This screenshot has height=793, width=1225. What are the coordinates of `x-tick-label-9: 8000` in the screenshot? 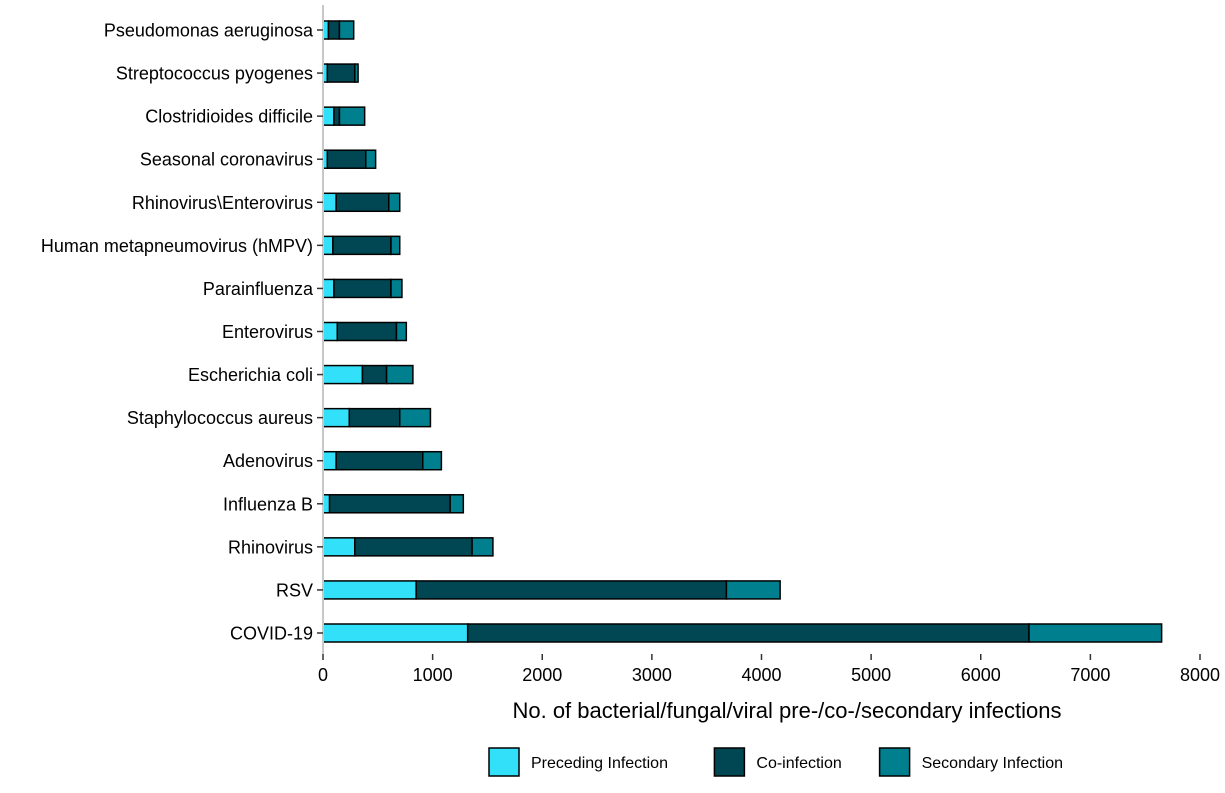 It's located at (1200, 675).